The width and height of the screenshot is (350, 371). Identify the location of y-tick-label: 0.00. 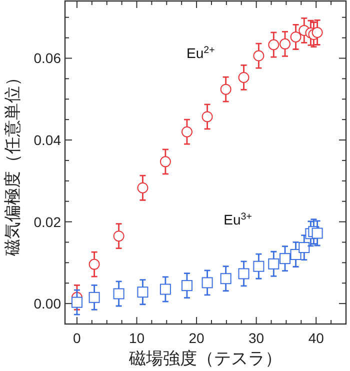
(48, 304).